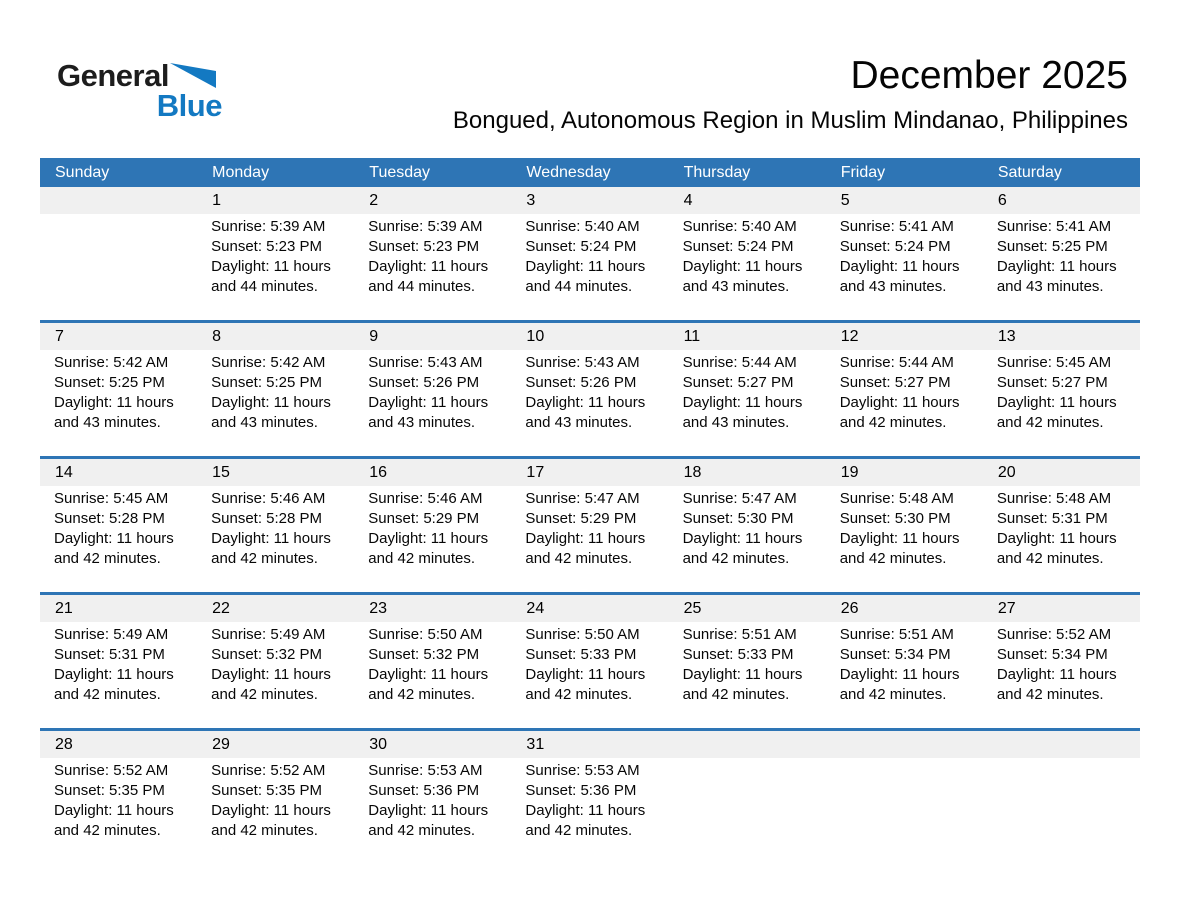 Image resolution: width=1188 pixels, height=918 pixels. What do you see at coordinates (582, 770) in the screenshot?
I see `day-sunrise: Sunrise: 5:53 AM` at bounding box center [582, 770].